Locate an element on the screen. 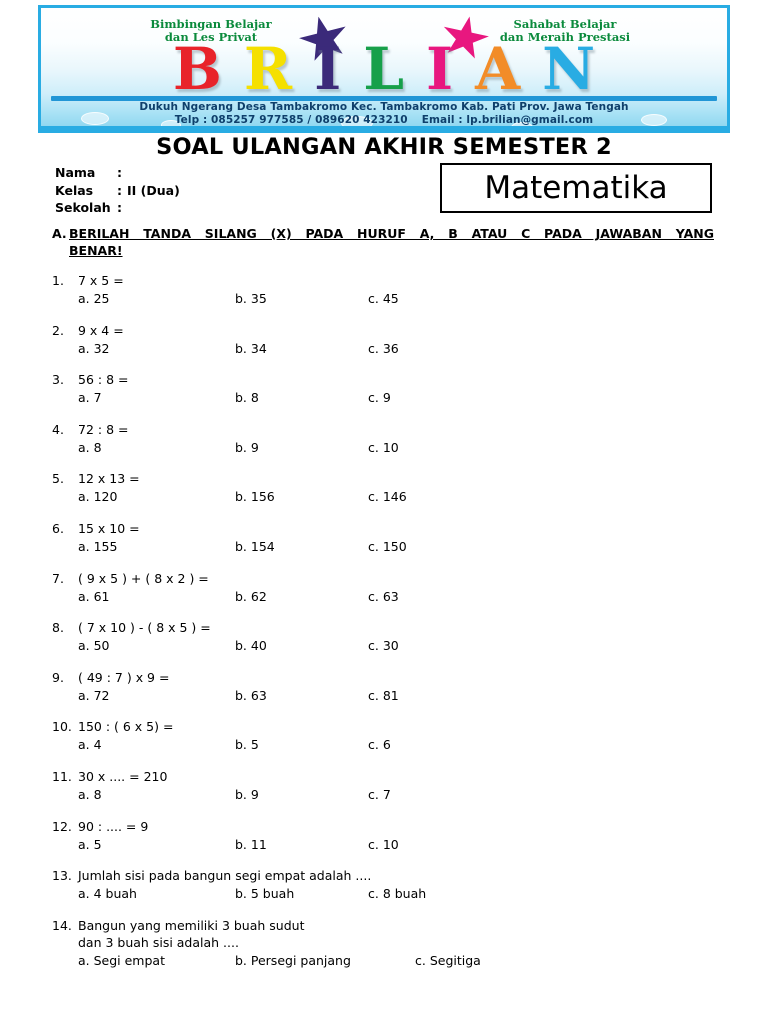  answer-option-a: a. Segi empat is located at coordinates (121, 960).